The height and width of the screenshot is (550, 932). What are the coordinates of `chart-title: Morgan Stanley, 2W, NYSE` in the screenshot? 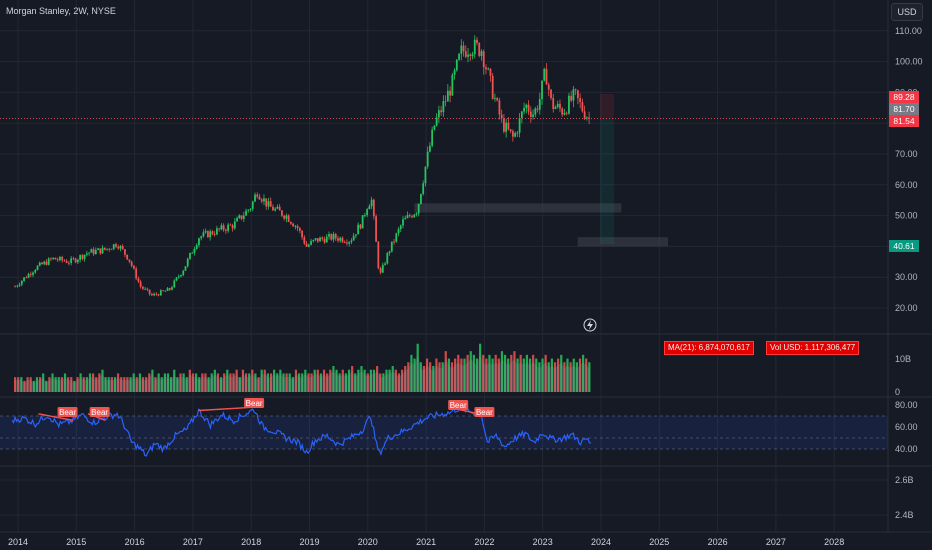 It's located at (61, 11).